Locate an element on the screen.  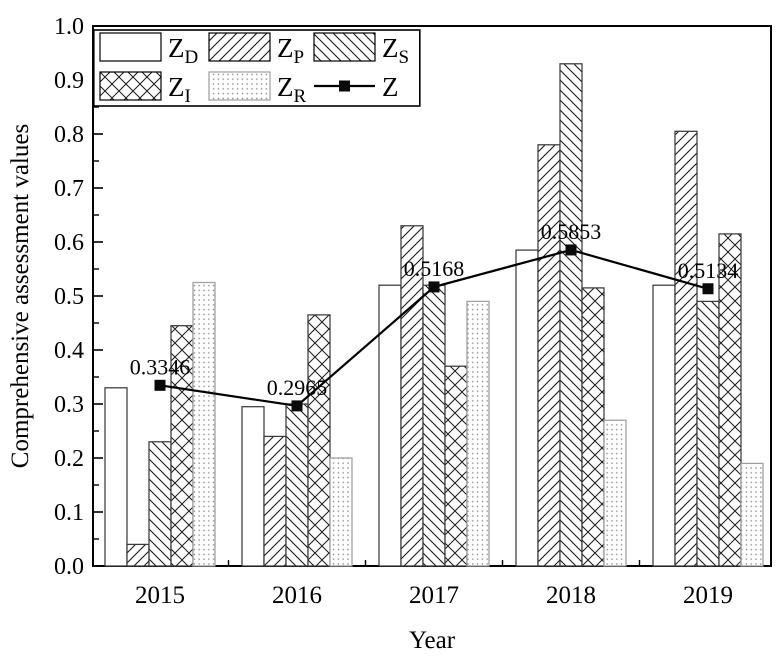
y-tick-label: 0.7 is located at coordinates (69, 189).